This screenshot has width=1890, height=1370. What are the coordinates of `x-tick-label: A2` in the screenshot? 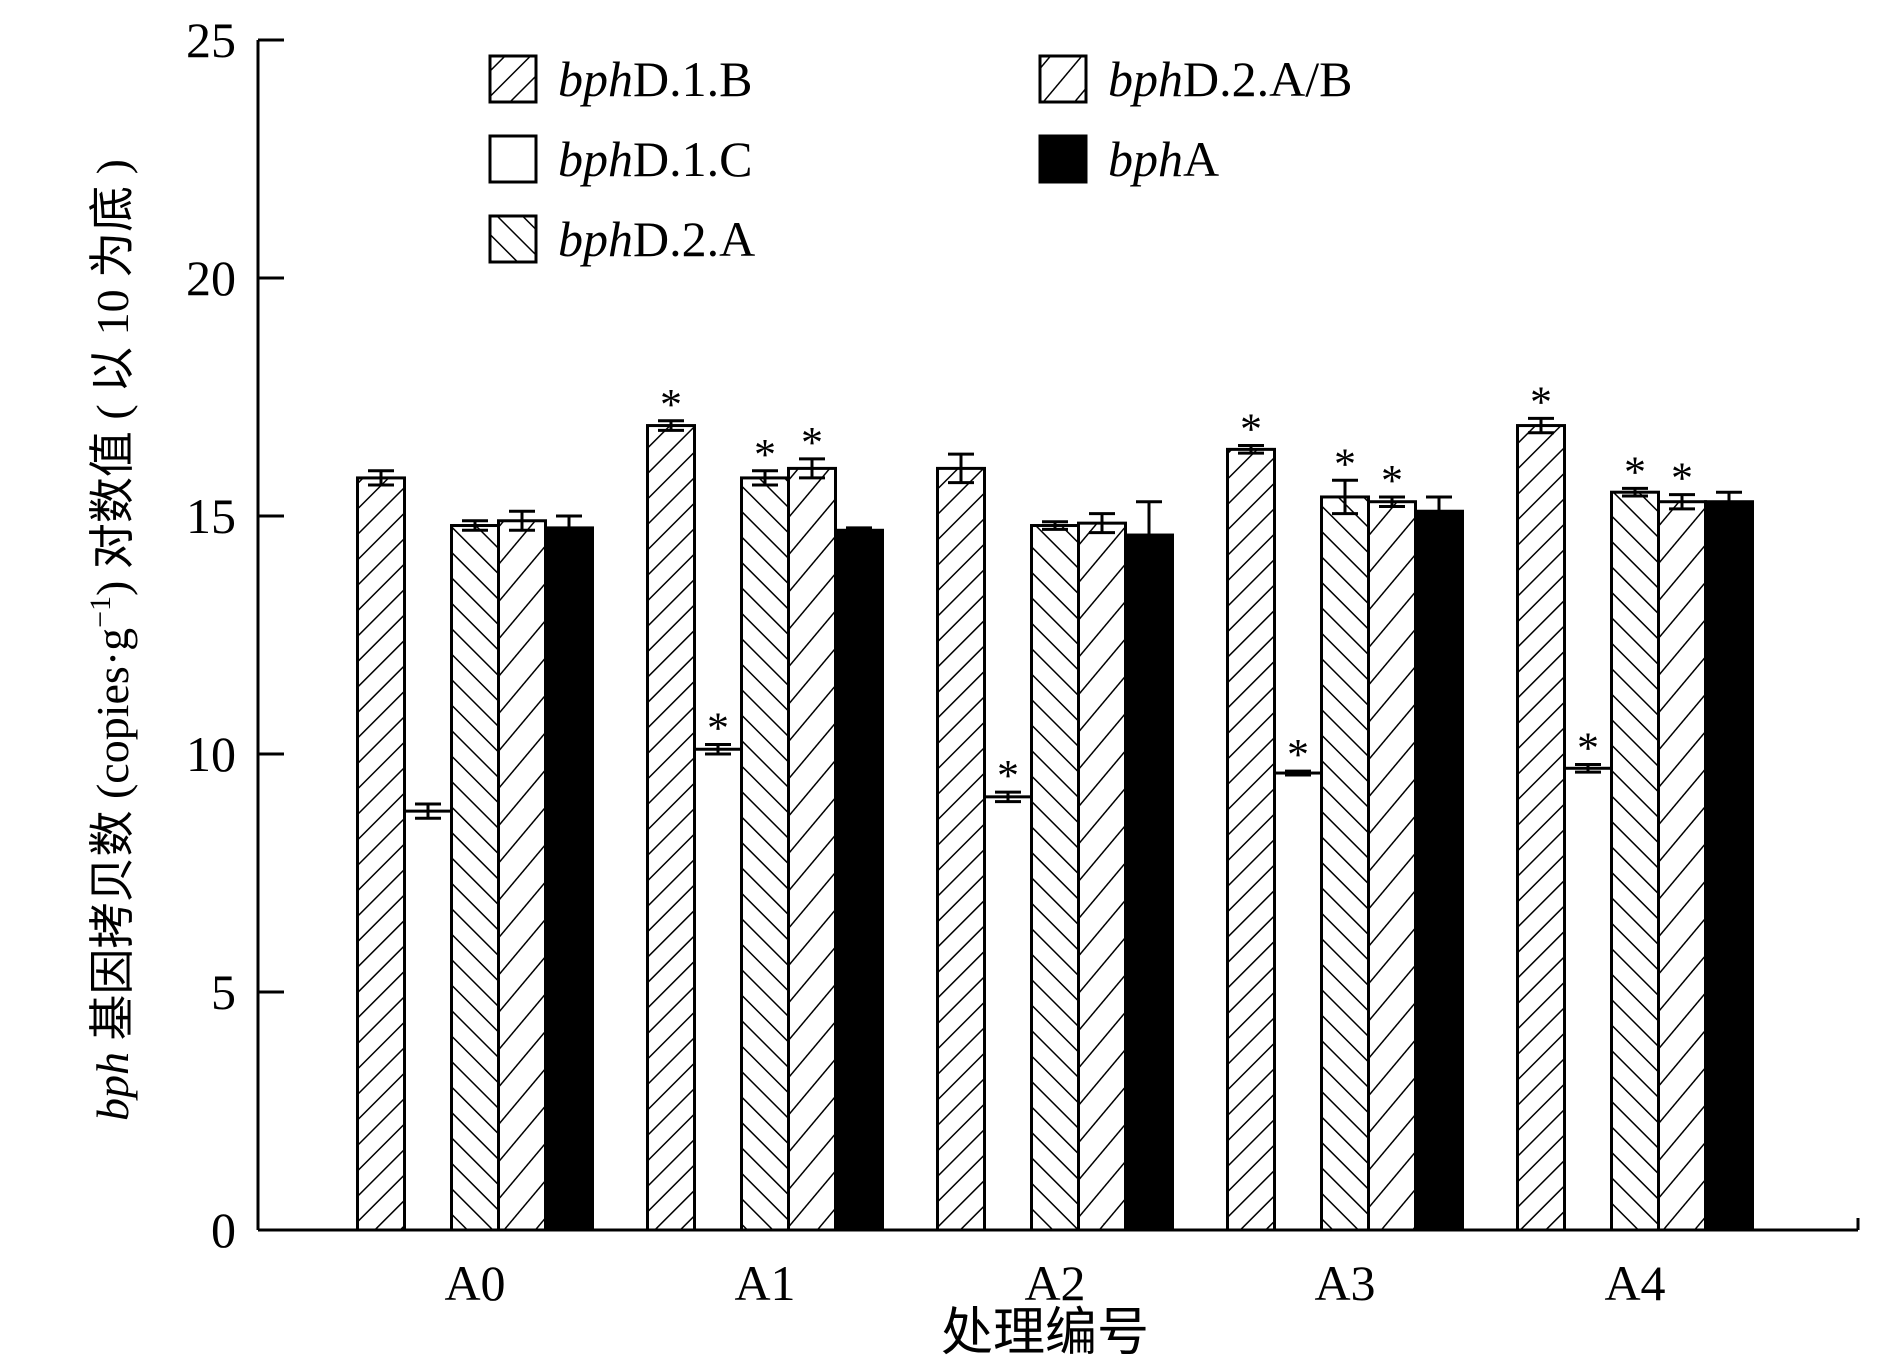 It's located at (1054, 1283).